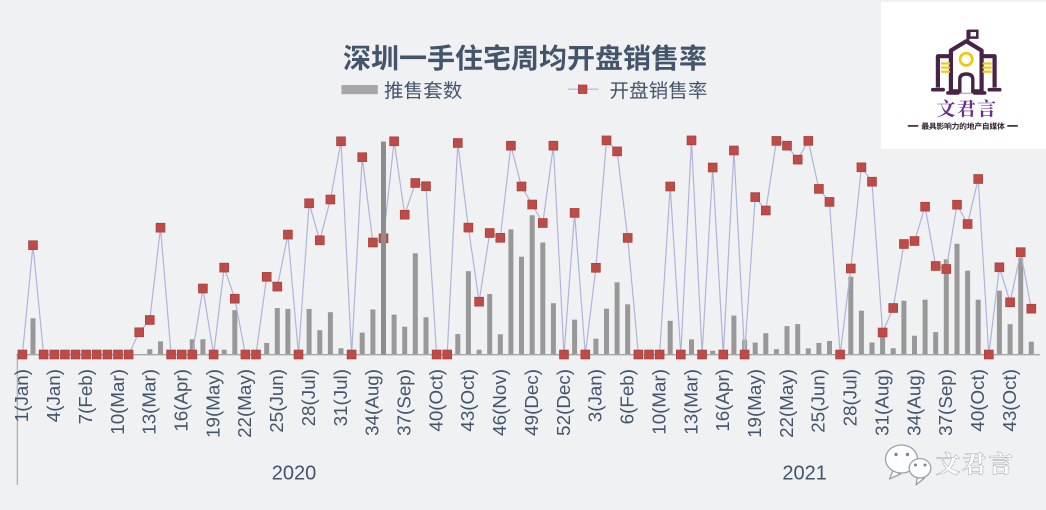  Describe the element at coordinates (85, 396) in the screenshot. I see `svg-text: 7(Feb)` at that location.